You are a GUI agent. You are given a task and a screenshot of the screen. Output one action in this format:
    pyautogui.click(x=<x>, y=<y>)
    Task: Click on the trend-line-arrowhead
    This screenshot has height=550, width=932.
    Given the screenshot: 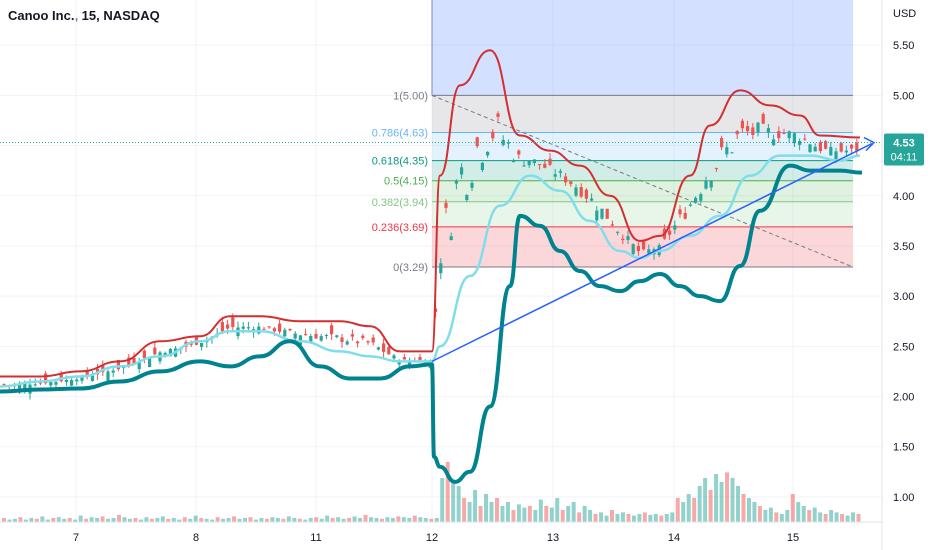 What is the action you would take?
    pyautogui.click(x=869, y=144)
    